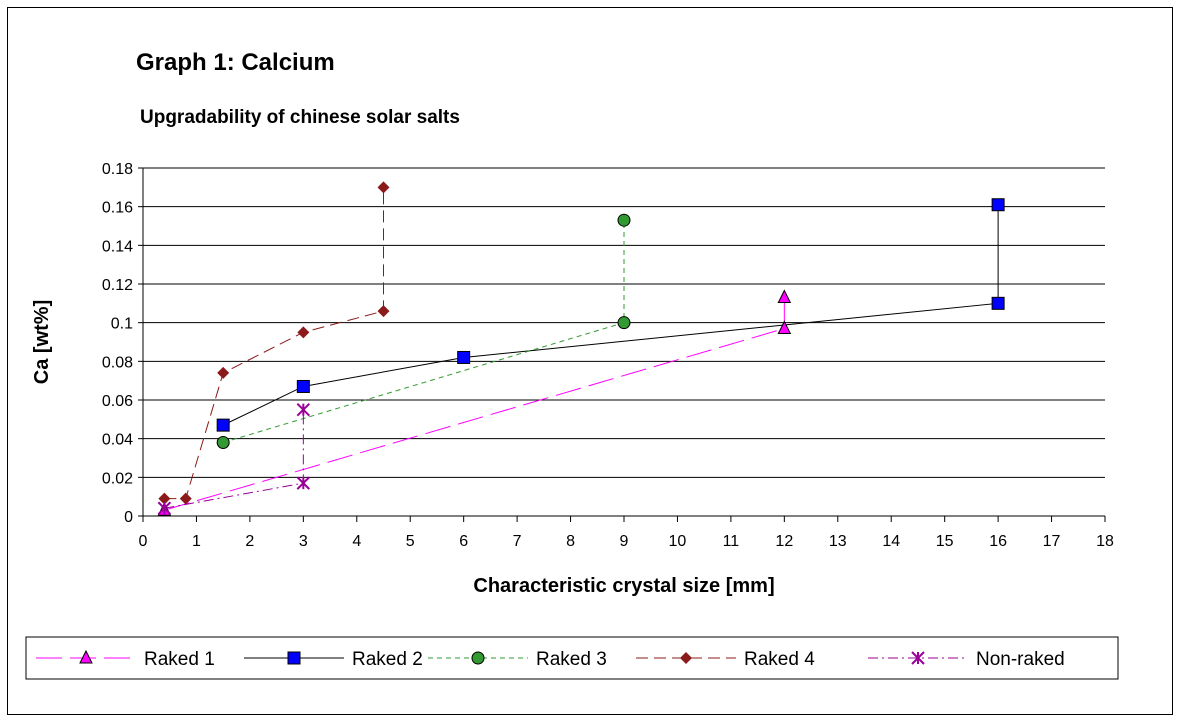 The height and width of the screenshot is (724, 1182). I want to click on legend-item-raked-4: Raked 4, so click(725, 659).